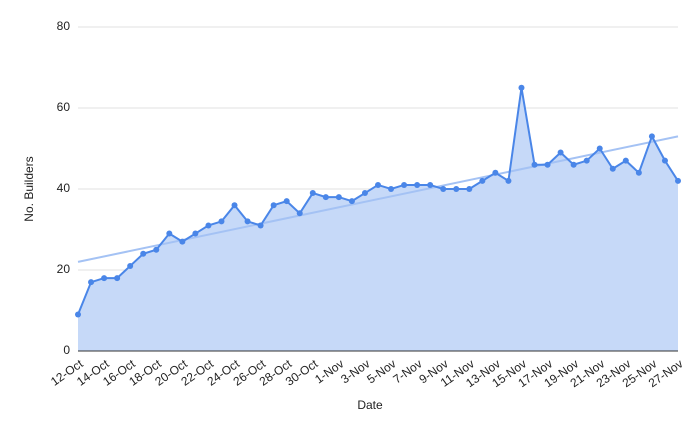 The height and width of the screenshot is (433, 700). I want to click on y-tick-label: 40, so click(64, 188).